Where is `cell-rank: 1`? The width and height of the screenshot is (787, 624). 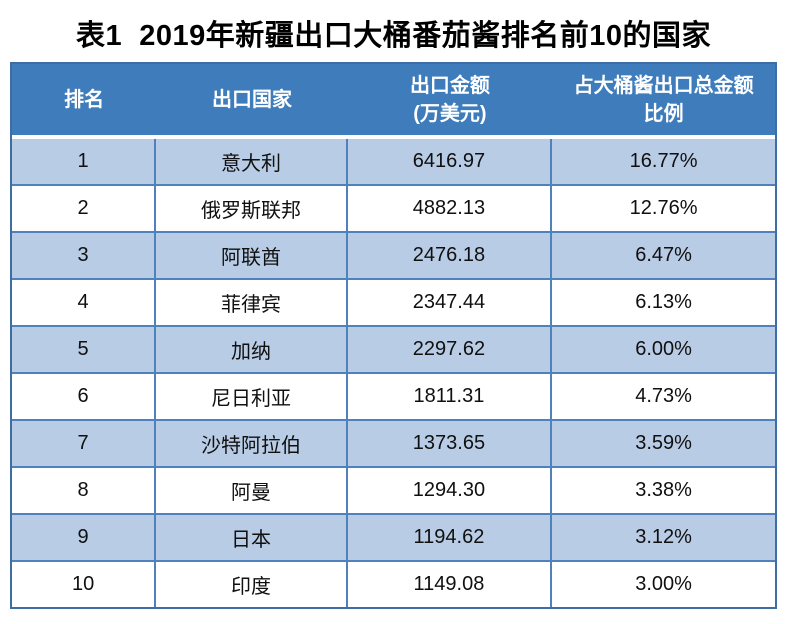 cell-rank: 1 is located at coordinates (84, 162).